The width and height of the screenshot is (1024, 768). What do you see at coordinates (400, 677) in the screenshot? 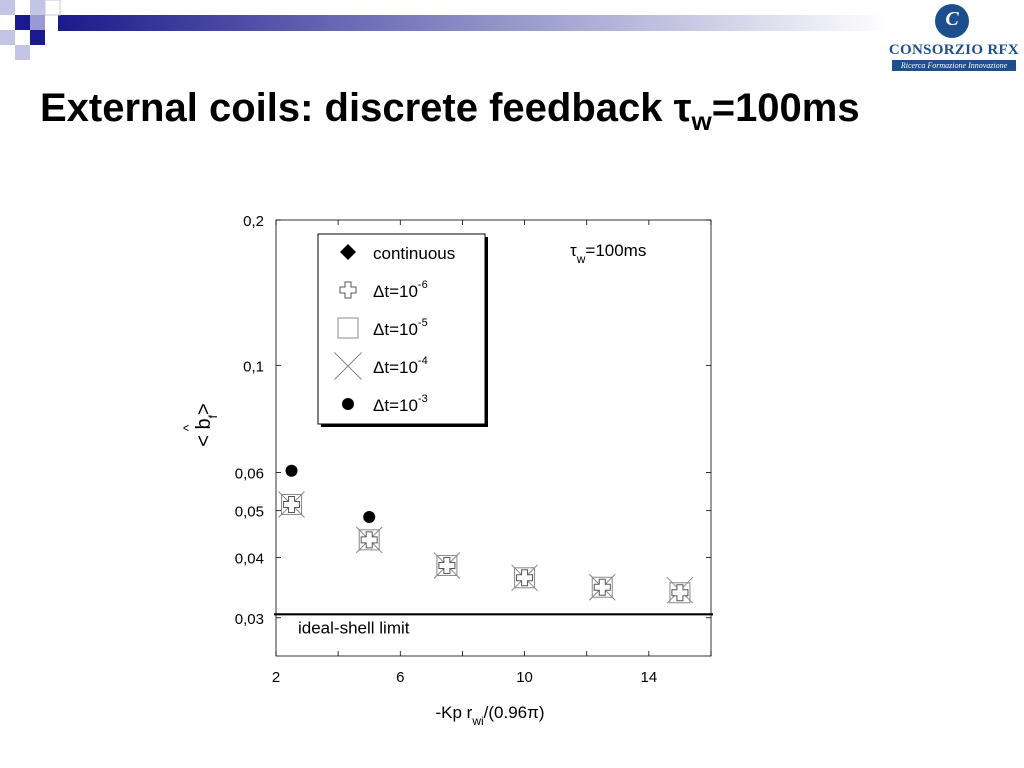
I see `x-tick-label: 6` at bounding box center [400, 677].